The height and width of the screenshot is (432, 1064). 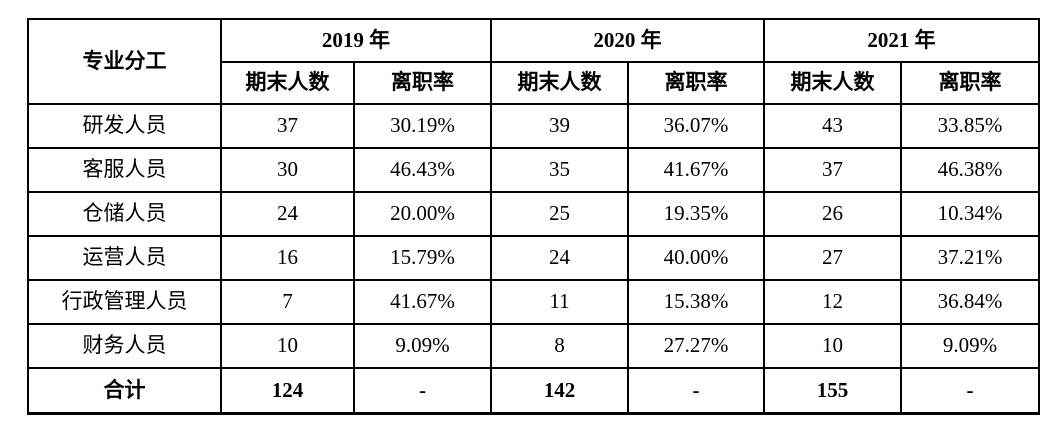 What do you see at coordinates (696, 346) in the screenshot?
I see `cell-turnover-2020: 27.27%` at bounding box center [696, 346].